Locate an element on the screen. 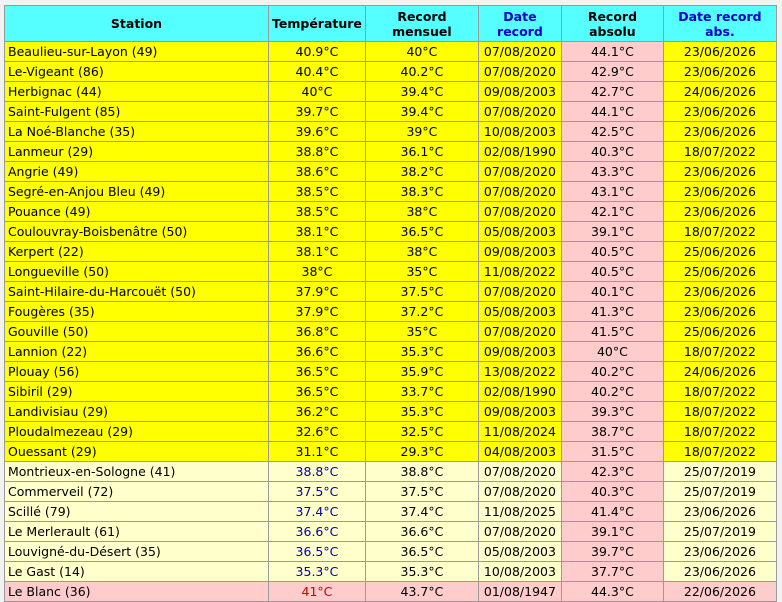  station-name: Lannion (22) is located at coordinates (136, 351).